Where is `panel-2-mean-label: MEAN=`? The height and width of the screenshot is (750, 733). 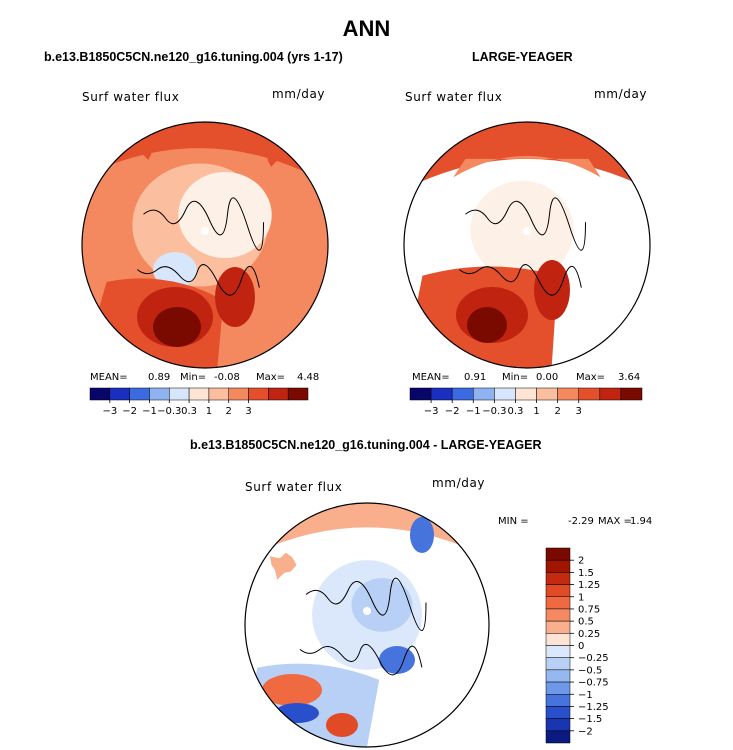 panel-2-mean-label: MEAN= is located at coordinates (431, 377).